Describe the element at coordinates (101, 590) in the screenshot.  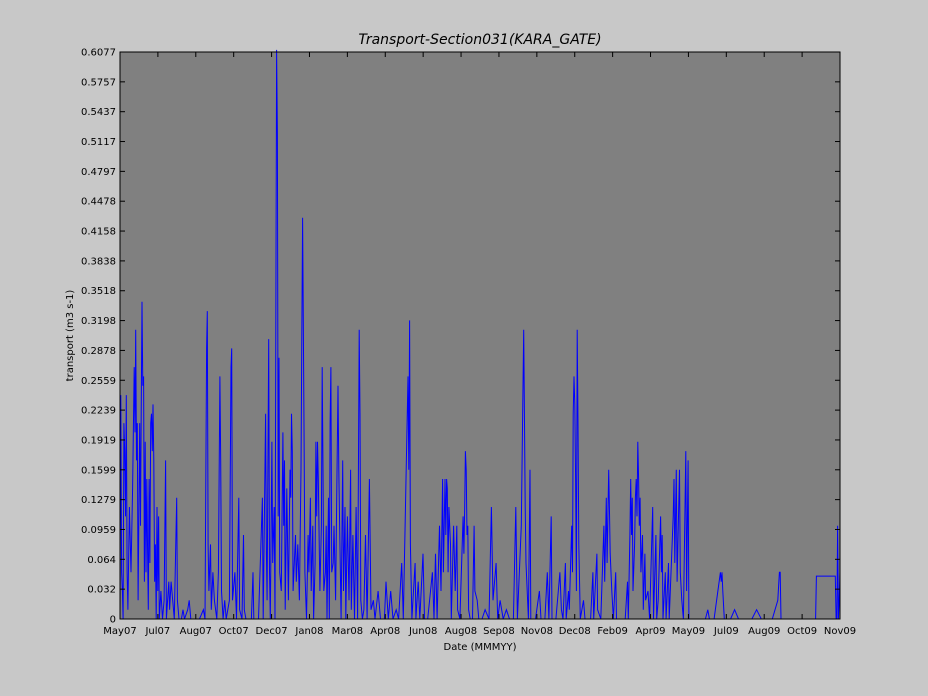
I see `y-tick-label: 0.032` at that location.